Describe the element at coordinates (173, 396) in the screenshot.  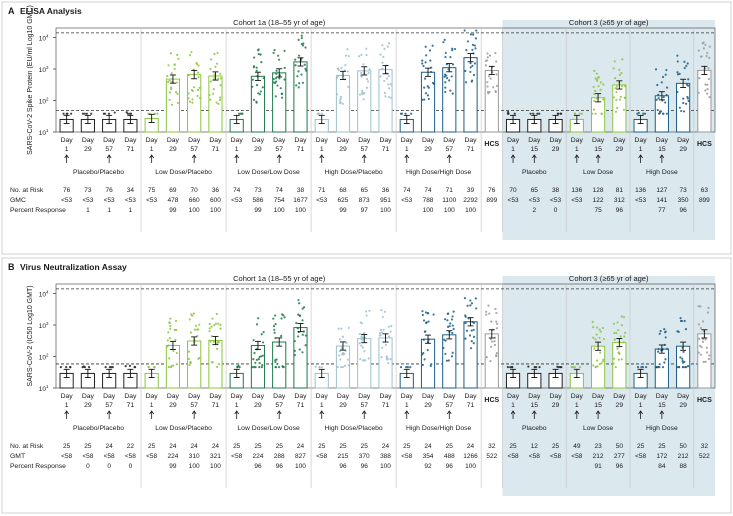
I see `b-xtick-day-5: Day` at that location.